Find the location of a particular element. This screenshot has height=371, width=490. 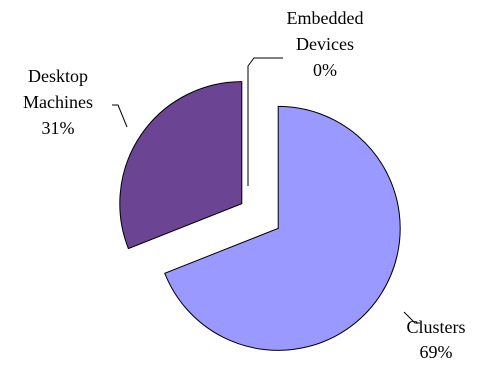

slice-percent-label: 0% is located at coordinates (325, 70).